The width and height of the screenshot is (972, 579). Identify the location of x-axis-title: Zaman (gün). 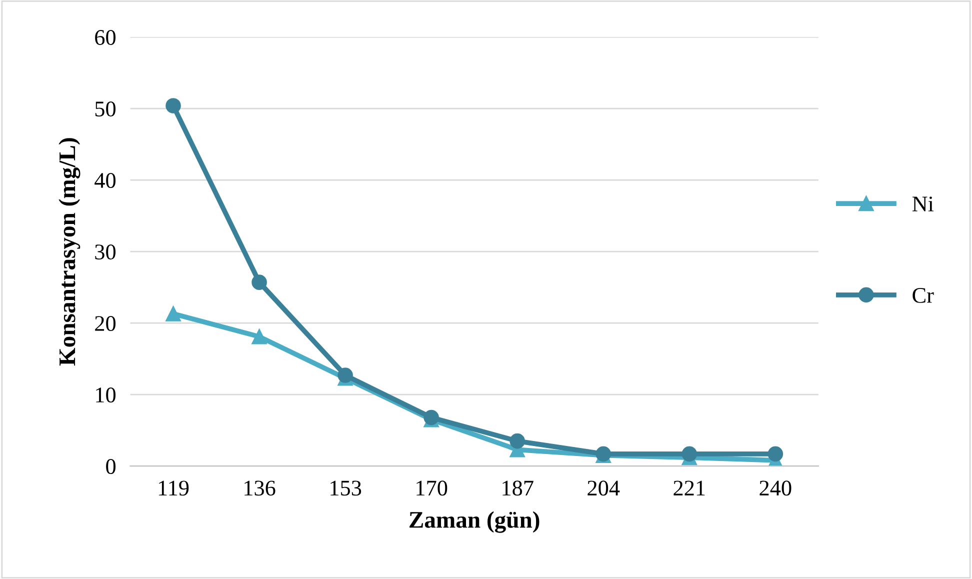
(475, 522).